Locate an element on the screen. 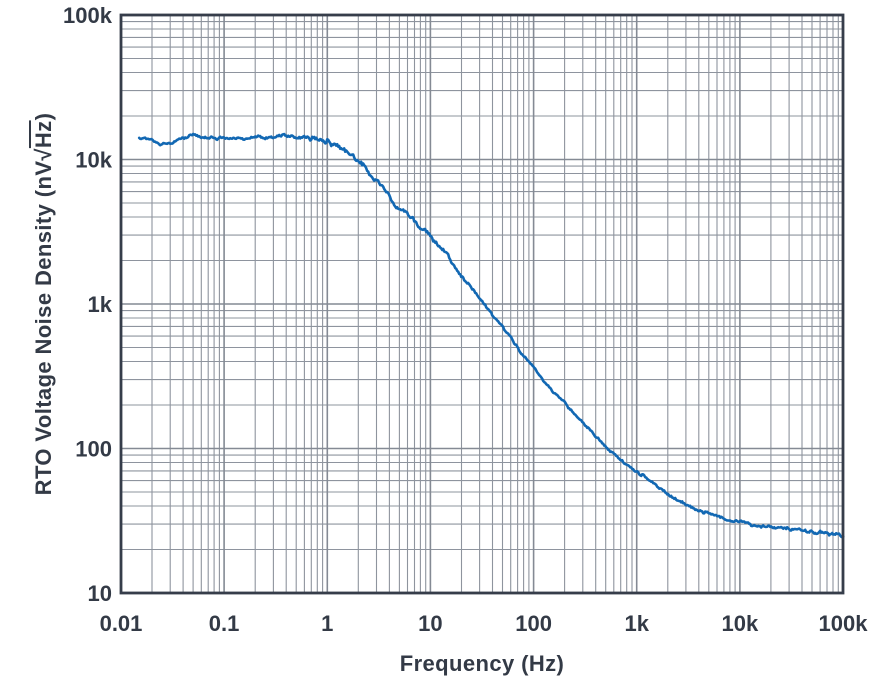  y-tick-label: 10 is located at coordinates (100, 593).